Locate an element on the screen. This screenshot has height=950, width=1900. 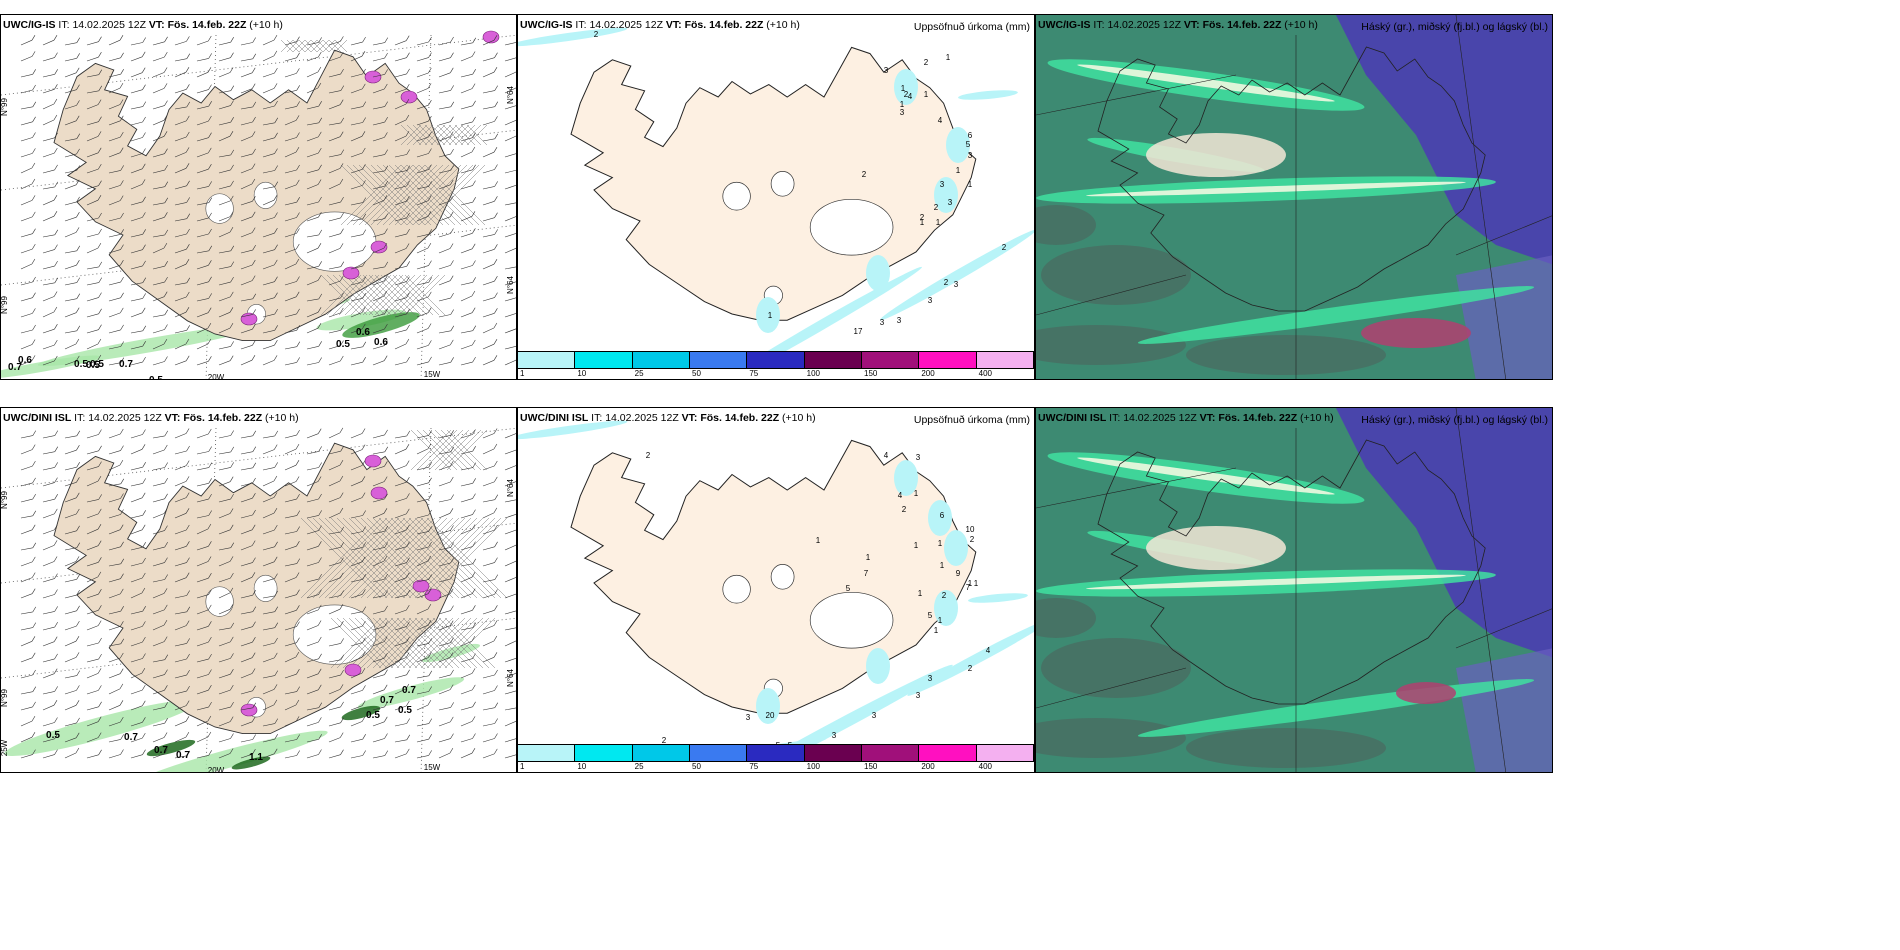
longitude-line is located at coordinates (426, 206).